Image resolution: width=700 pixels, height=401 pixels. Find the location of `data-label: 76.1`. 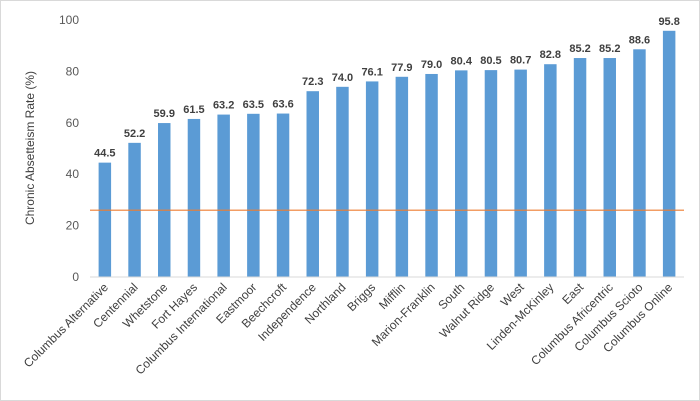

data-label: 76.1 is located at coordinates (371, 72).